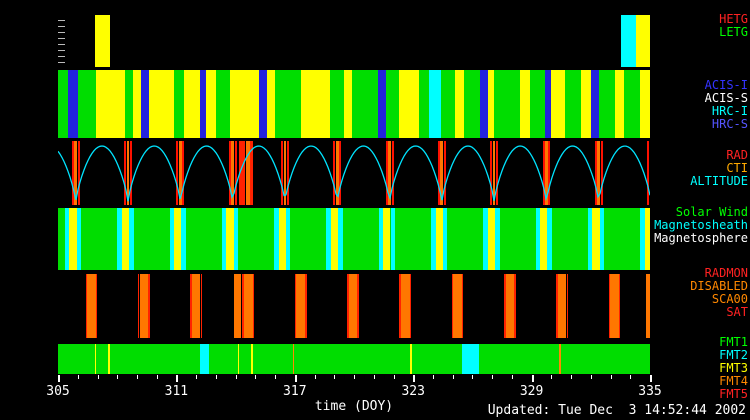 This screenshot has width=750, height=420. I want to click on band-regions, so click(354, 239).